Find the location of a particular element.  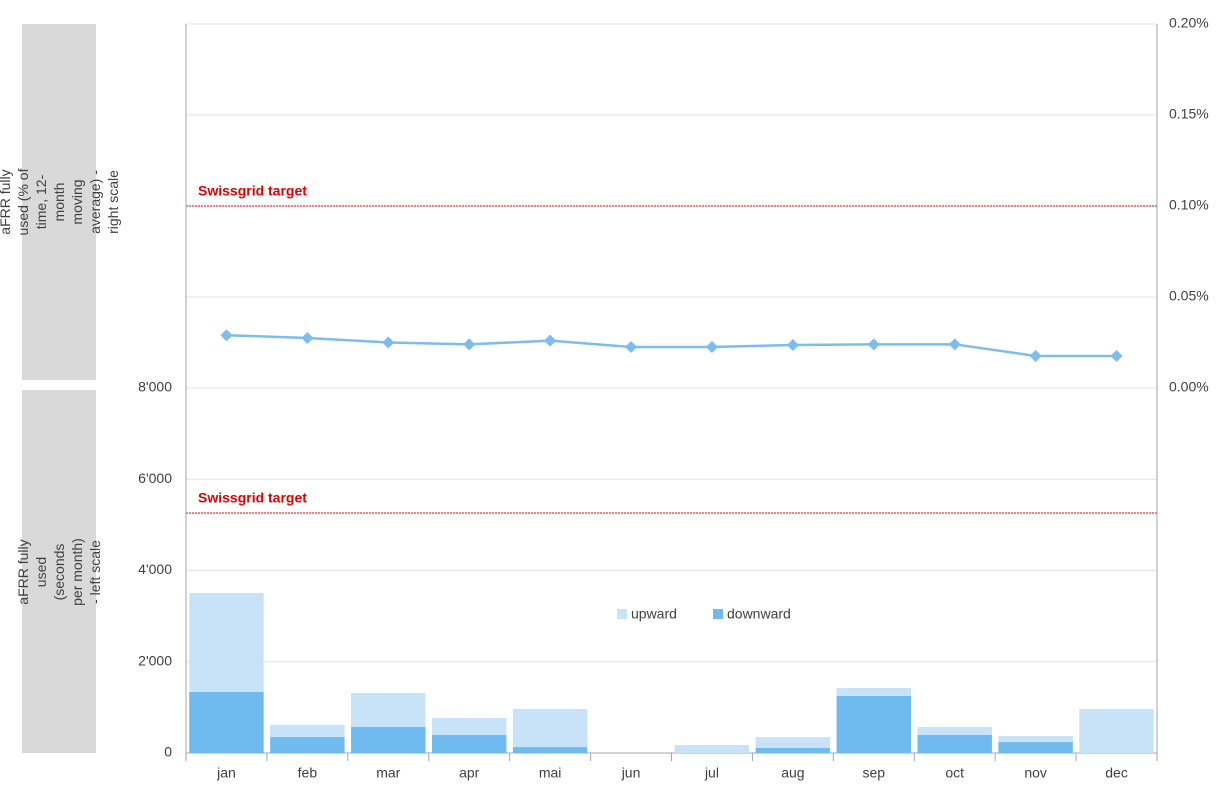

x-tick-label: jan is located at coordinates (226, 773).